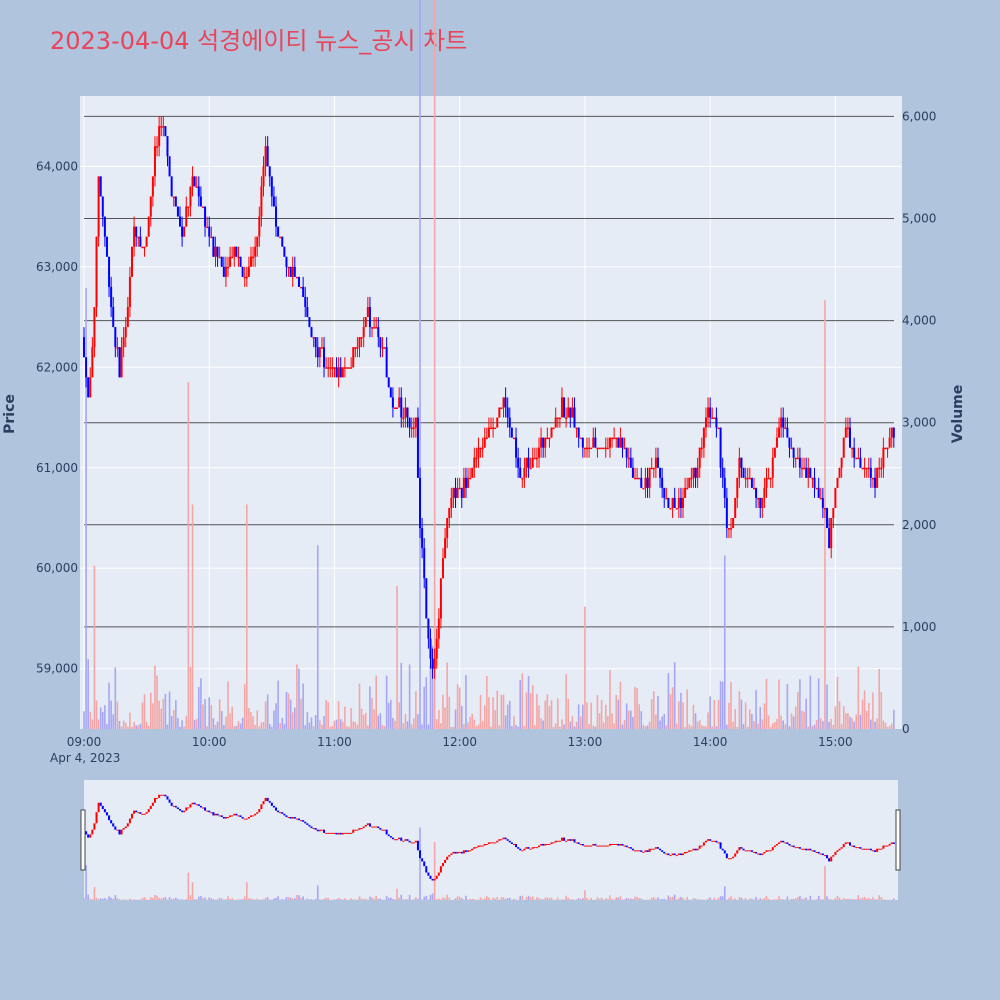 The width and height of the screenshot is (1000, 1000). Describe the element at coordinates (490, 840) in the screenshot. I see `range-slider` at that location.